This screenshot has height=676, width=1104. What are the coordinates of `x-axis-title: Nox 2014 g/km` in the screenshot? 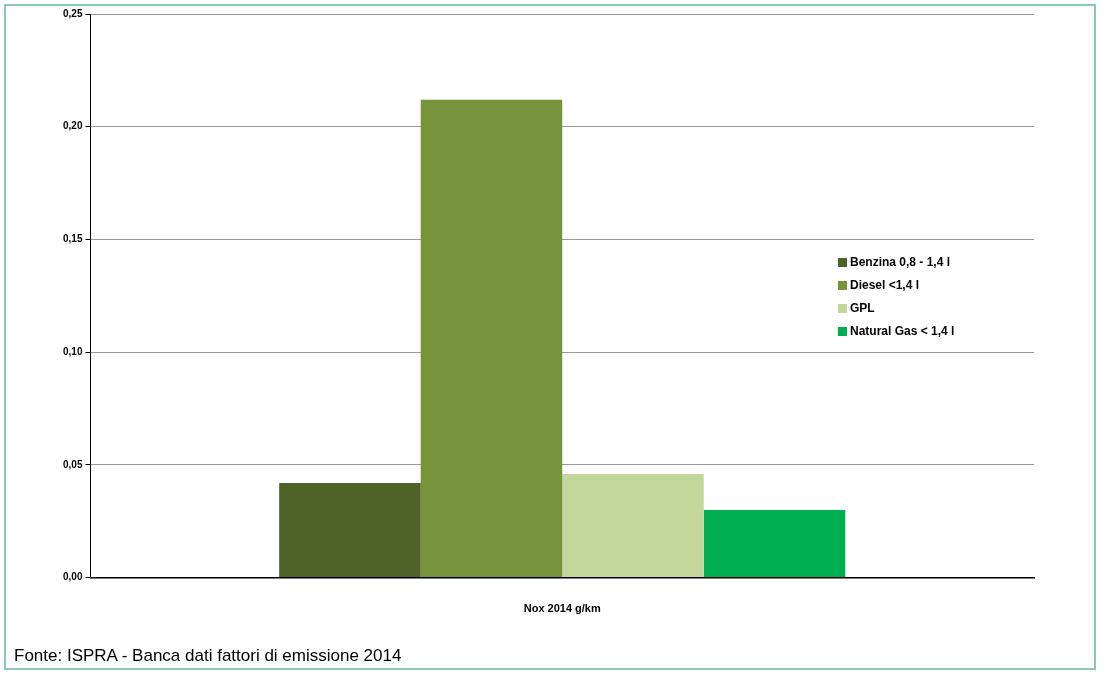 It's located at (562, 608).